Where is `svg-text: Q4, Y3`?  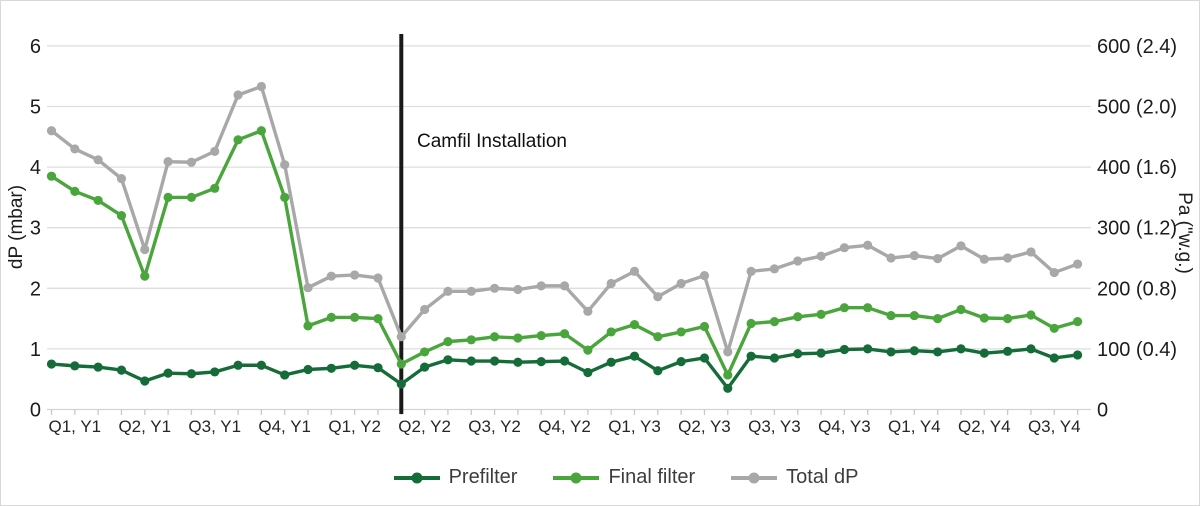
svg-text: Q4, Y3 is located at coordinates (844, 426).